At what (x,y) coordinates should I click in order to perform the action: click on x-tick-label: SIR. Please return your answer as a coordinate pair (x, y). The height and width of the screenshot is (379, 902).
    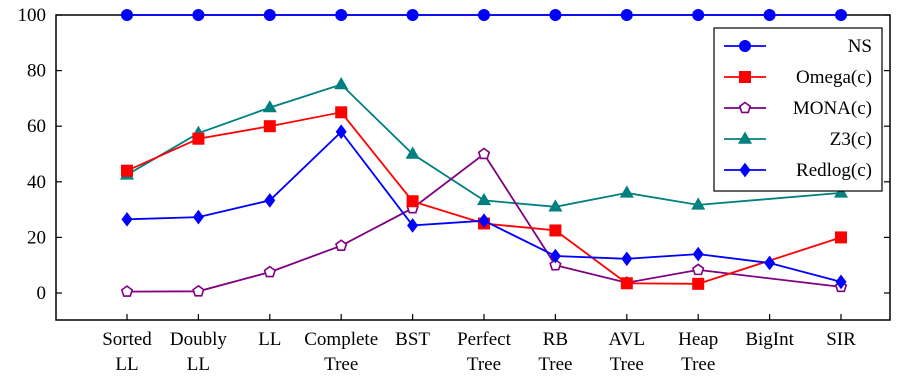
    Looking at the image, I should click on (841, 339).